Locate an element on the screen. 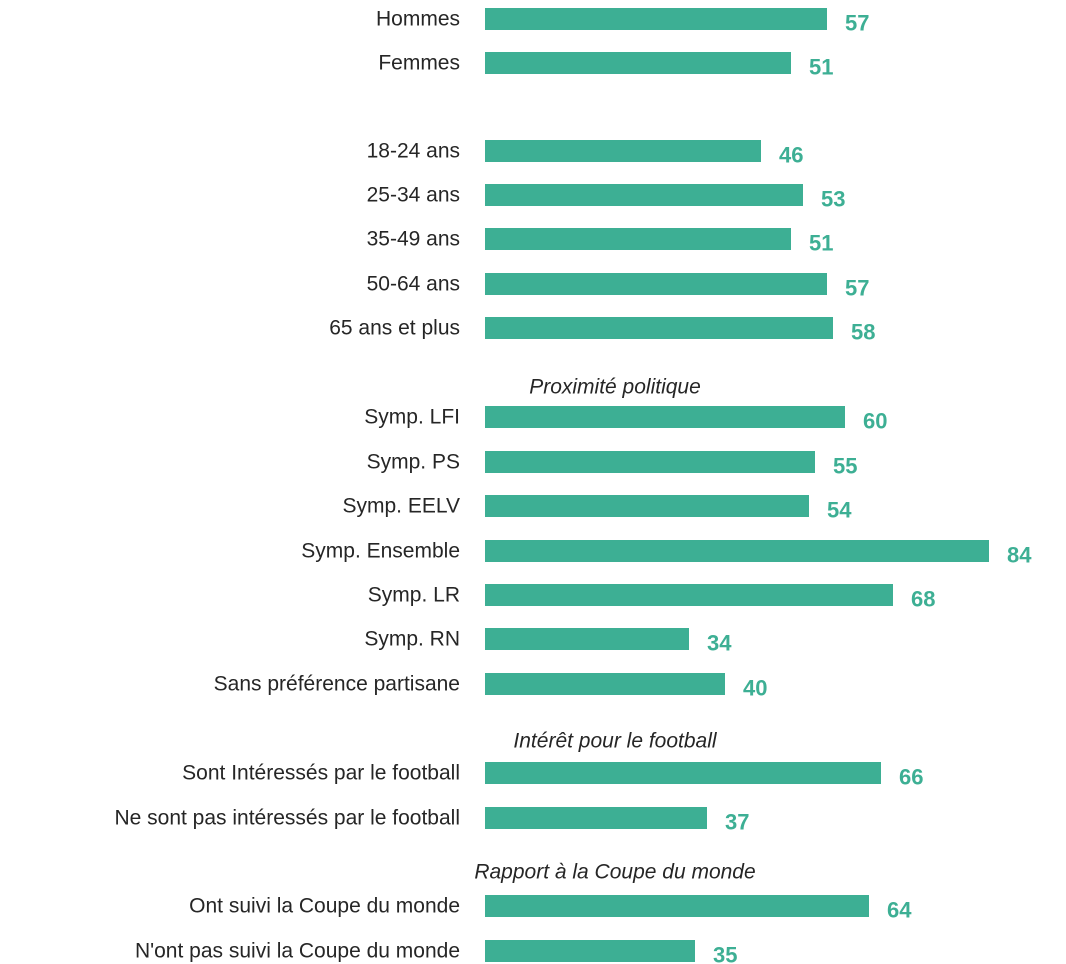 This screenshot has width=1066, height=964. value-label: 34 is located at coordinates (719, 643).